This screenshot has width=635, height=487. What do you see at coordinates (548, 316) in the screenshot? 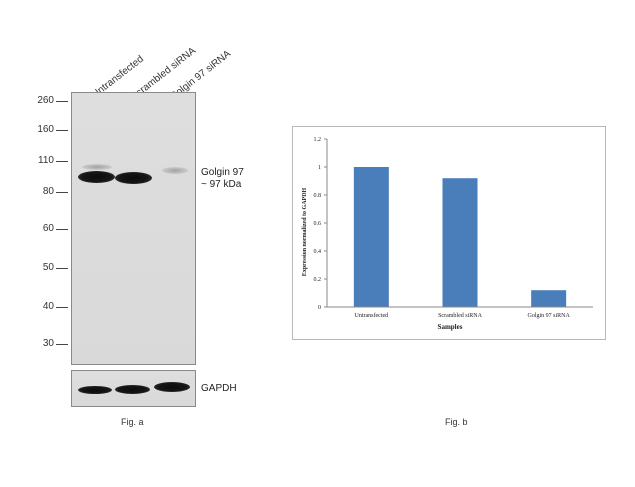
I see `x-tick-label: Golgin 97 siRNA` at bounding box center [548, 316].